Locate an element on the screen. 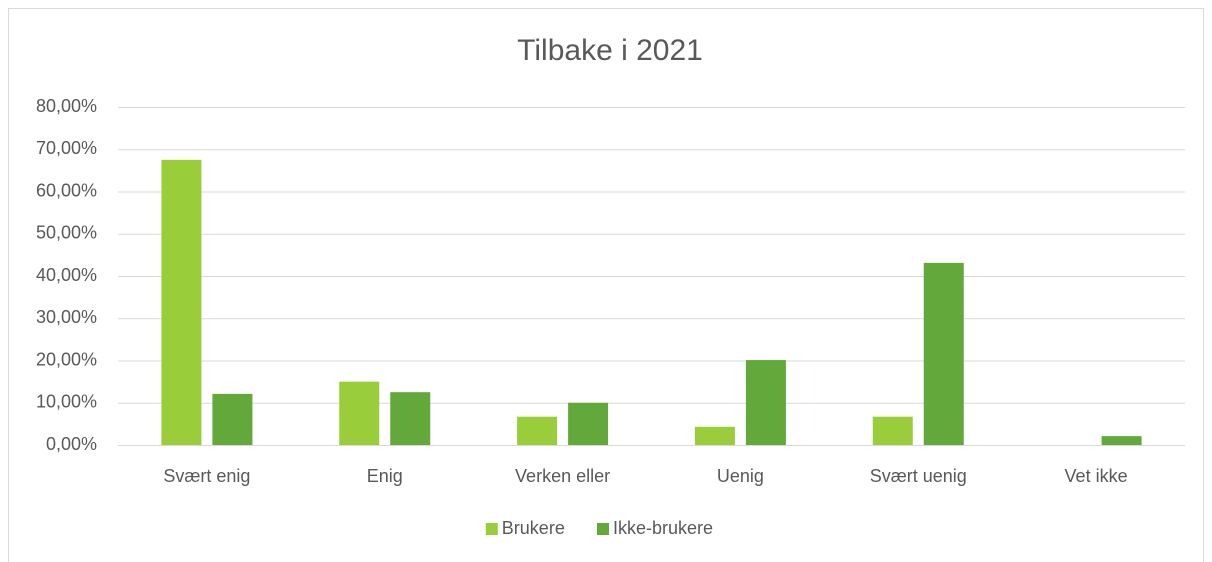 This screenshot has height=562, width=1212. chart-title: Tilbake i 2021 is located at coordinates (610, 50).